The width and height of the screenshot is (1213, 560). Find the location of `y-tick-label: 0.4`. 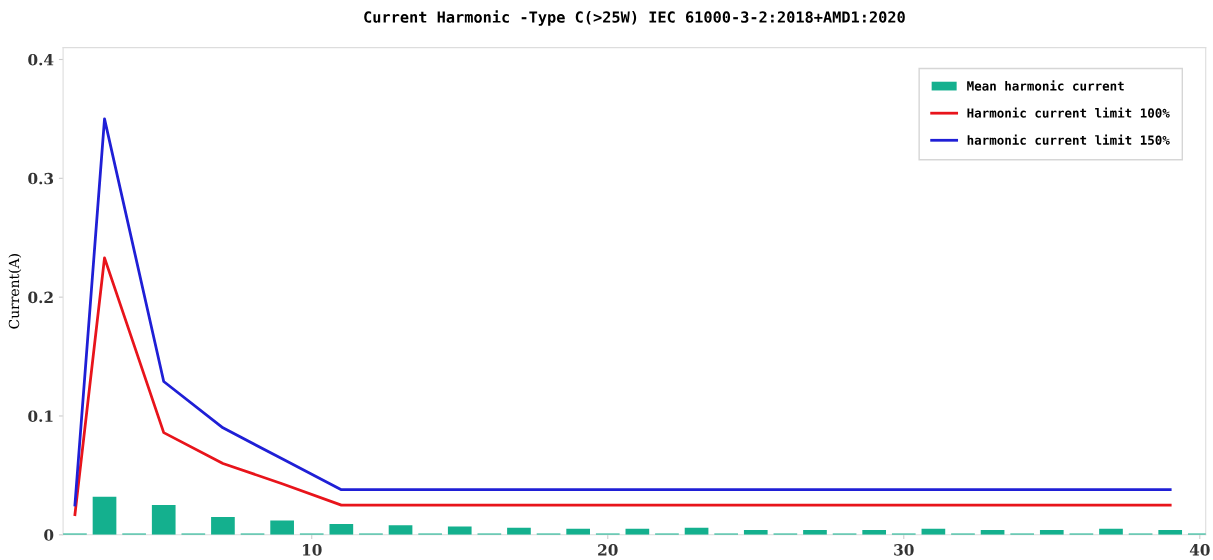

y-tick-label: 0.4 is located at coordinates (41, 59).